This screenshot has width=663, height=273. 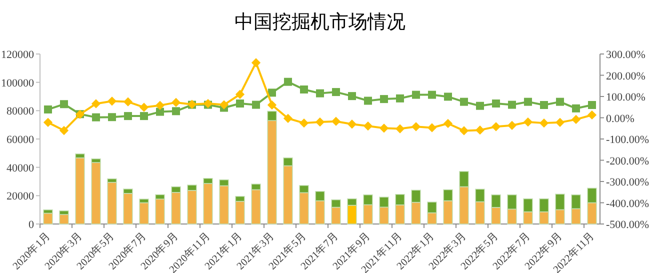 I want to click on y-tick-label: 60000, so click(x=20, y=140).